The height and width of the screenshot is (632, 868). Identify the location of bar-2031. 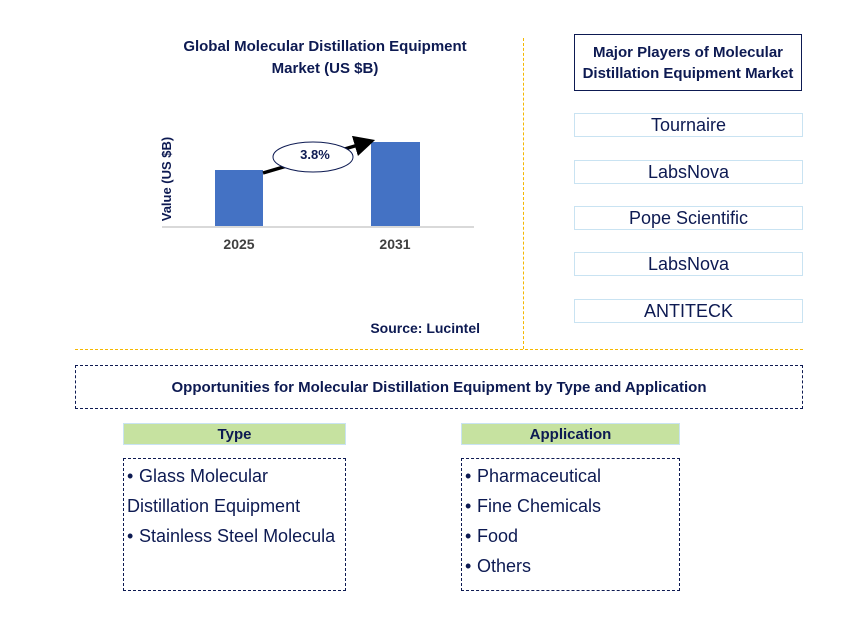
(395, 184).